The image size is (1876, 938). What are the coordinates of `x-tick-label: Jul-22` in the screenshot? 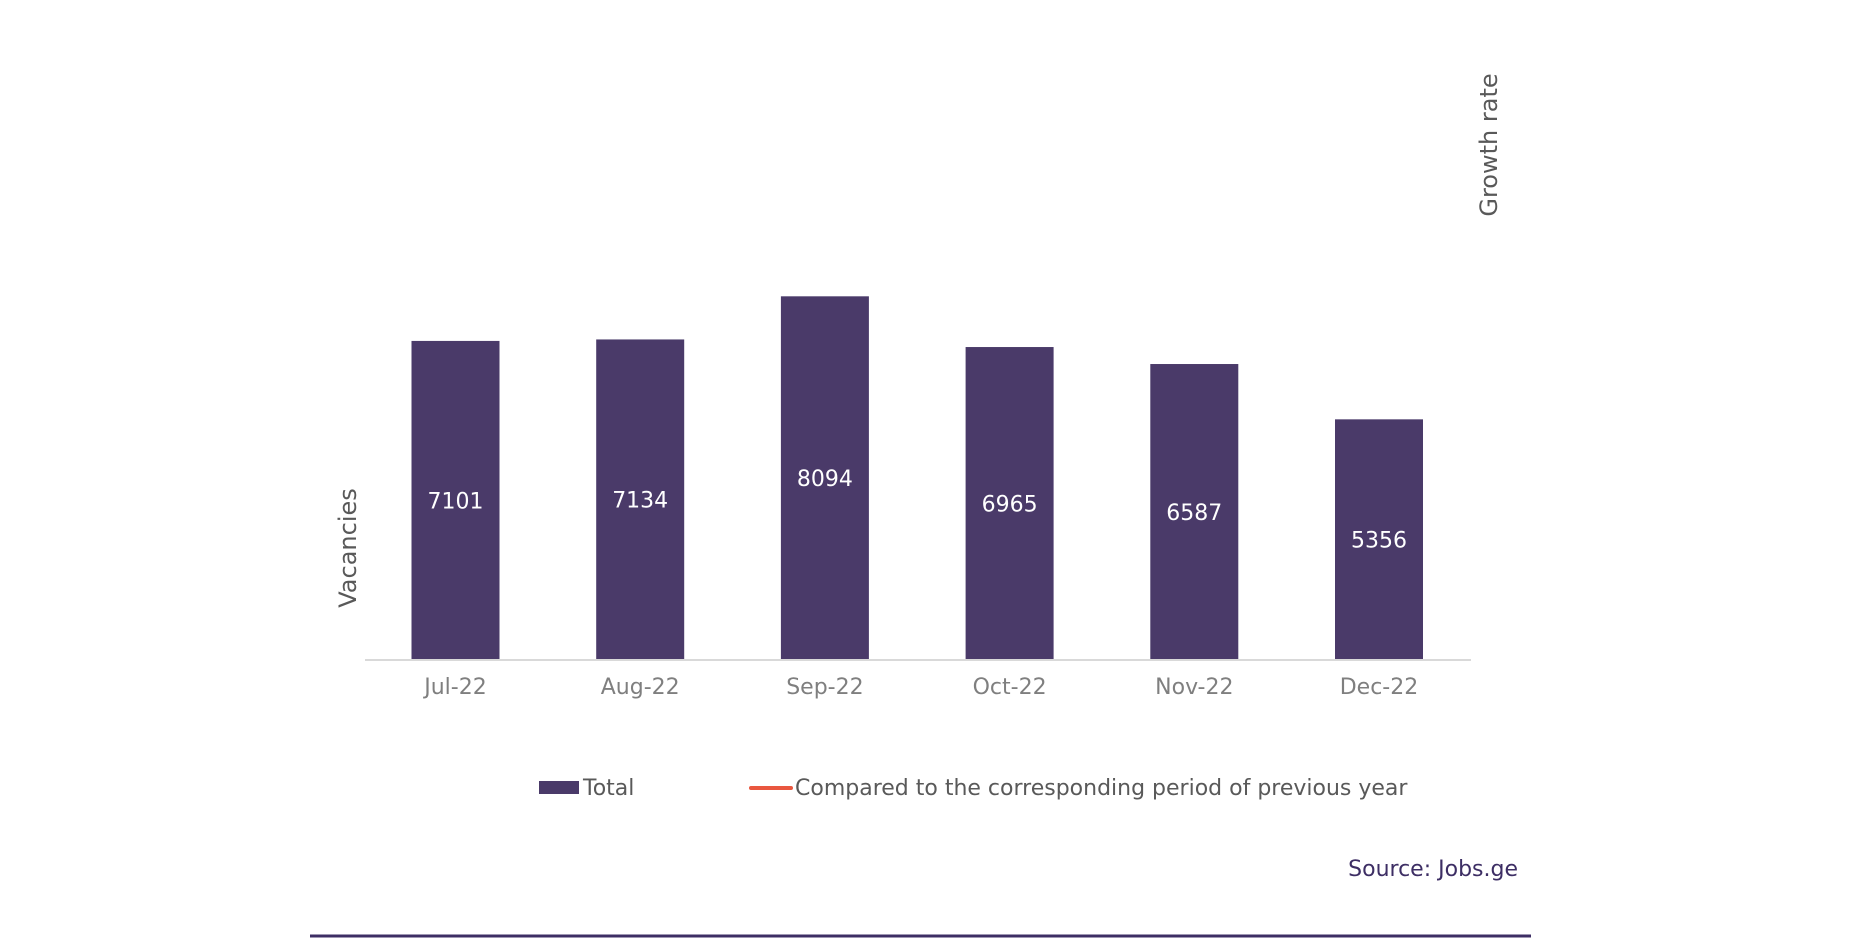 It's located at (454, 687).